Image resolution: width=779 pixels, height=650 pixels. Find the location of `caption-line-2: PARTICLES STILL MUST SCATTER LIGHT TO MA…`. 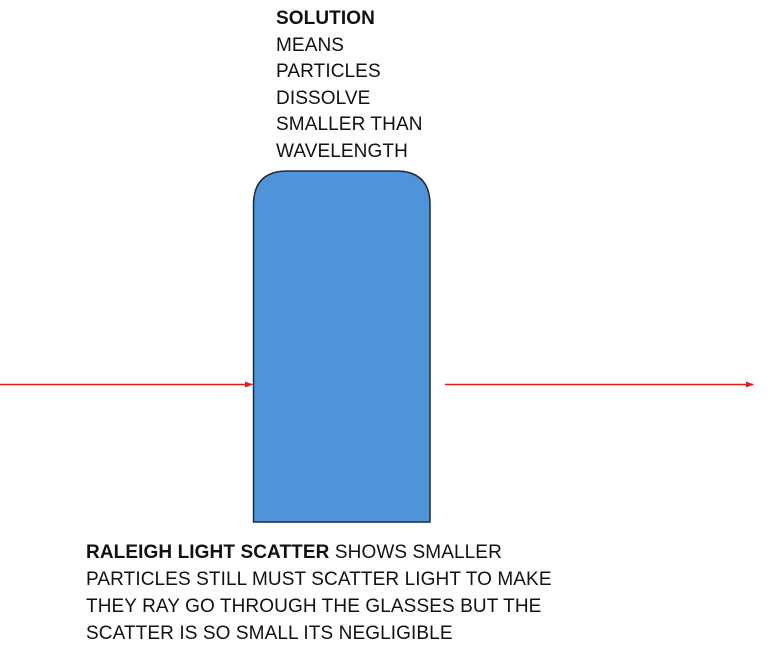

caption-line-2: PARTICLES STILL MUST SCATTER LIGHT TO MA… is located at coordinates (319, 579).